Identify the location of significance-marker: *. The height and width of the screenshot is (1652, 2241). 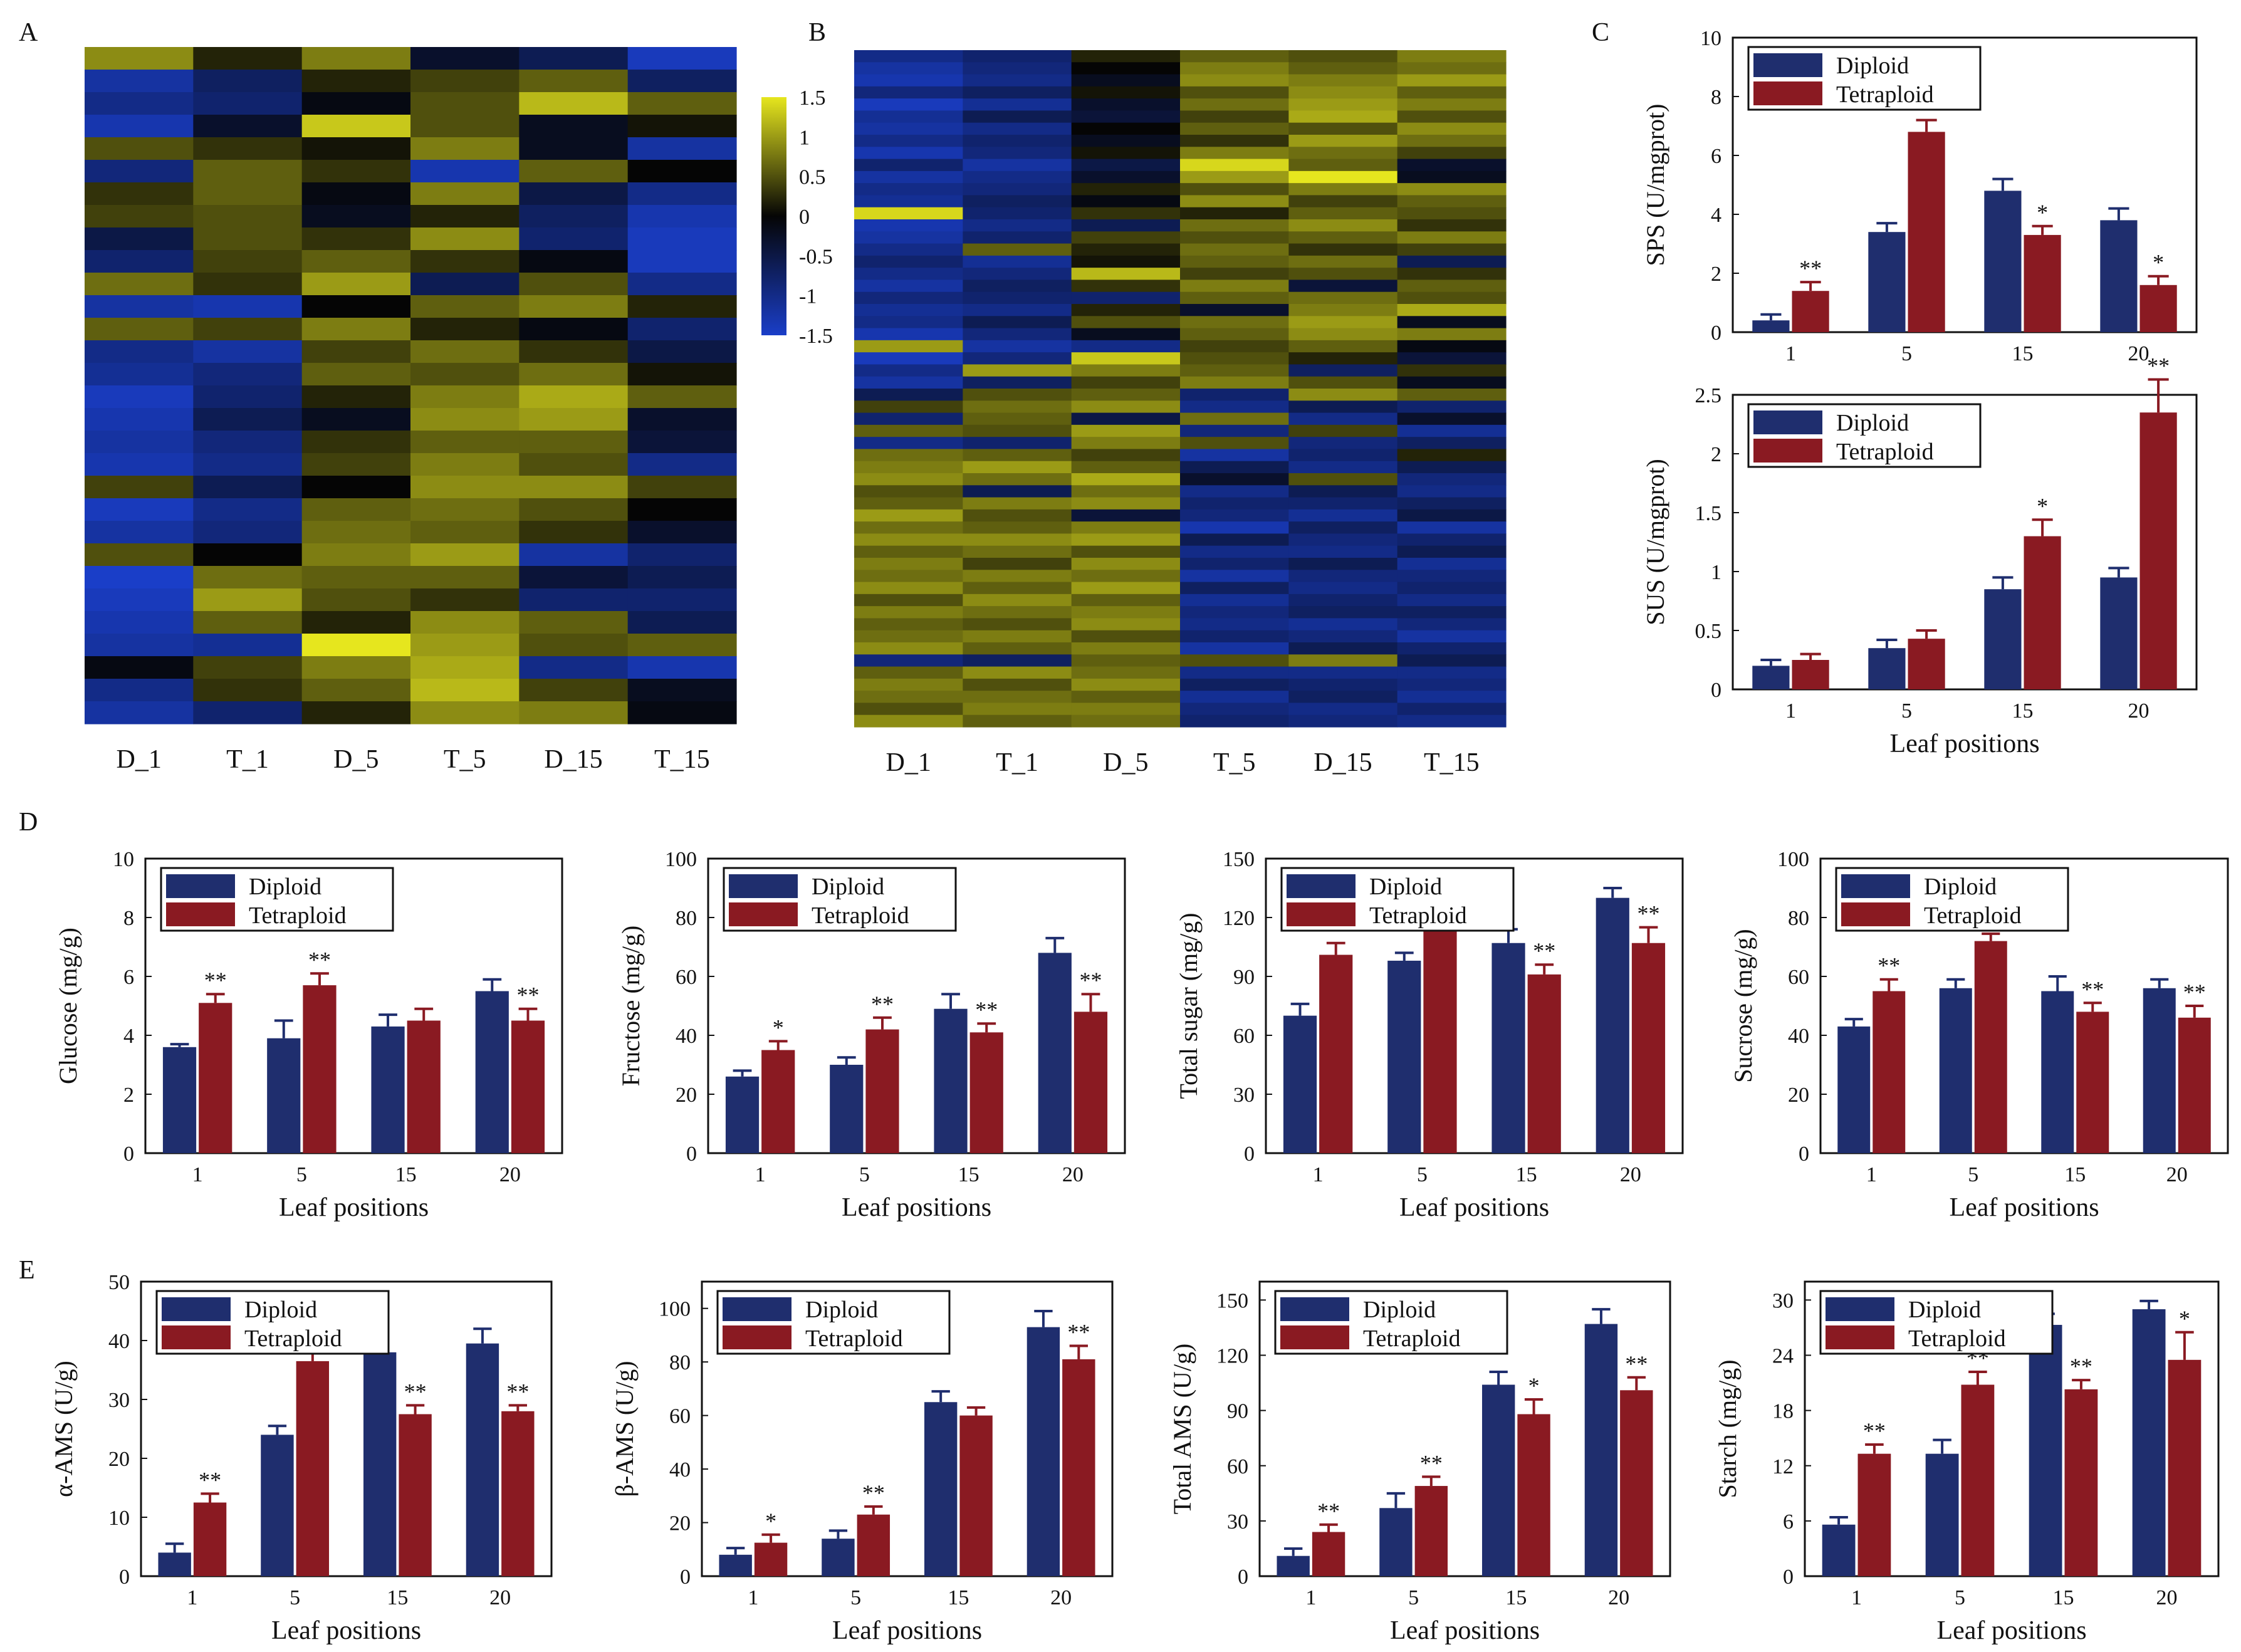
(2042, 505).